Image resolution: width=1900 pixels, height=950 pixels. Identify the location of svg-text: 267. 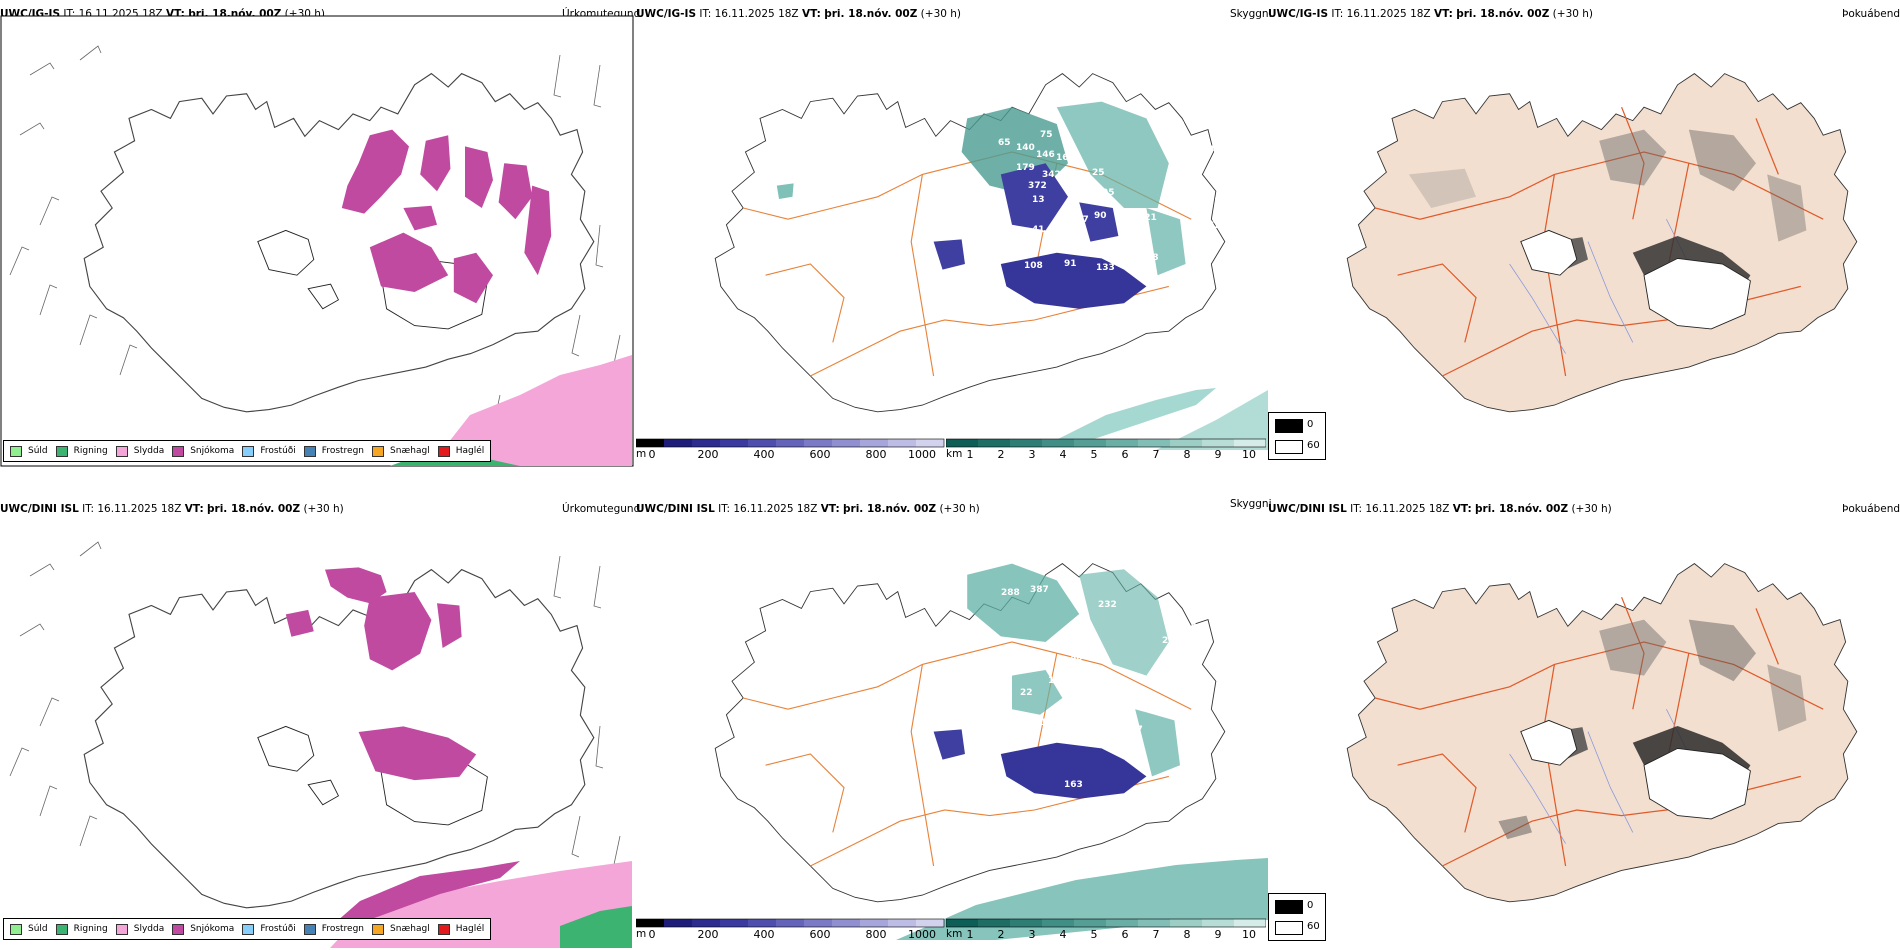
(1171, 641).